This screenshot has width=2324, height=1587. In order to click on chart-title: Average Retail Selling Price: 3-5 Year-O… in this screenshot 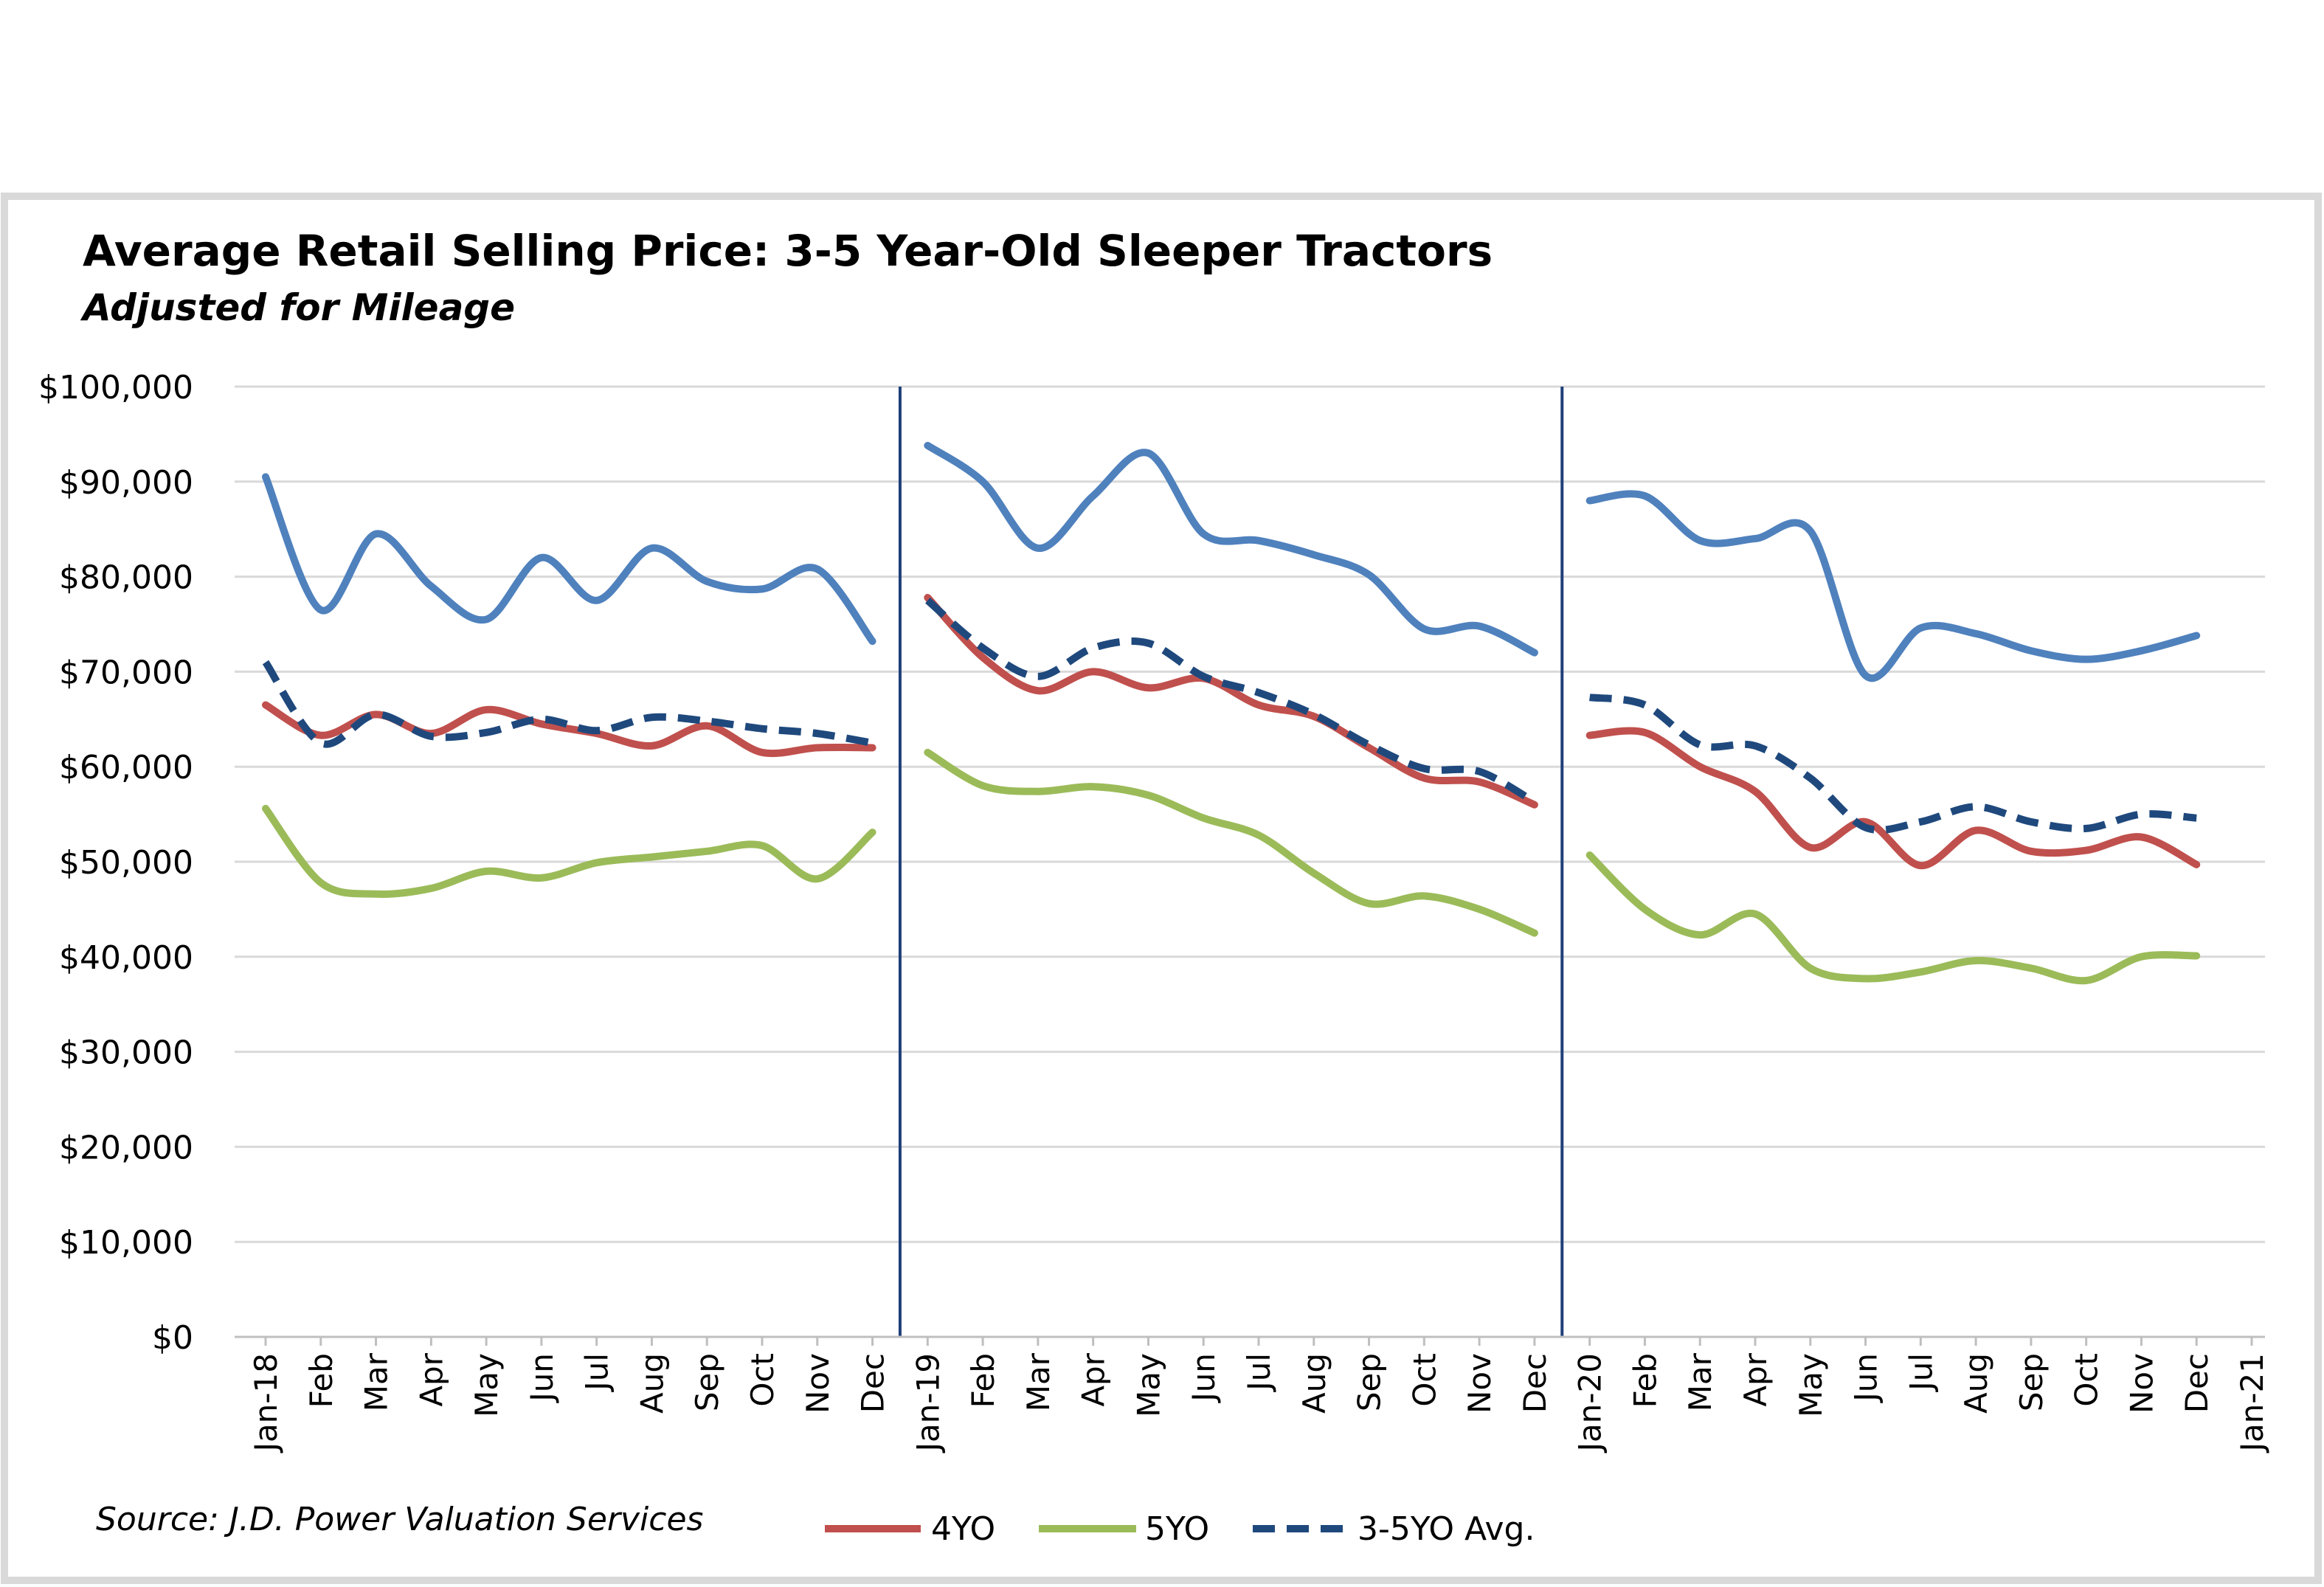, I will do `click(788, 251)`.